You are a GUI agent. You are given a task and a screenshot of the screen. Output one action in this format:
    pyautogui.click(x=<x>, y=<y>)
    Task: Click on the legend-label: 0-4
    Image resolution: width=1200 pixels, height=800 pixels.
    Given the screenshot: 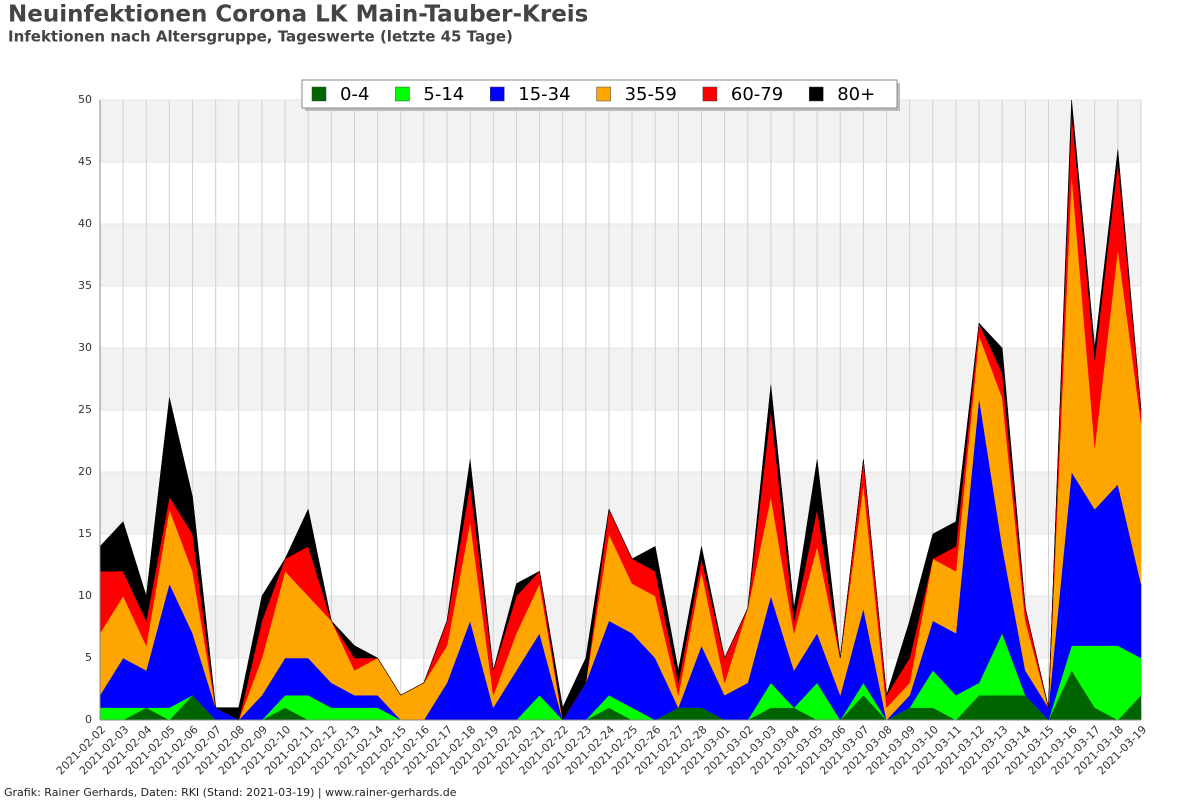 What is the action you would take?
    pyautogui.click(x=354, y=94)
    